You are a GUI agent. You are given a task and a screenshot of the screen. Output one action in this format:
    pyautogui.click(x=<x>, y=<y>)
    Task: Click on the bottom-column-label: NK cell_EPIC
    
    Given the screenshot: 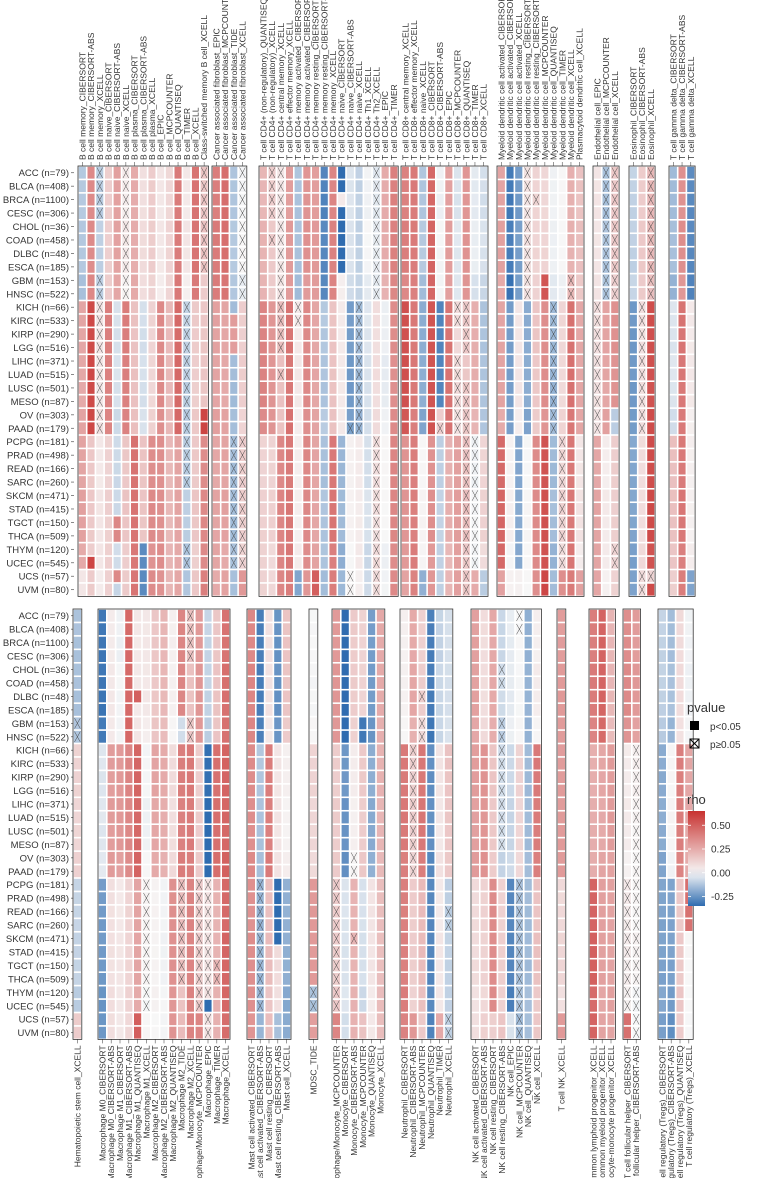 What is the action you would take?
    pyautogui.click(x=511, y=1071)
    